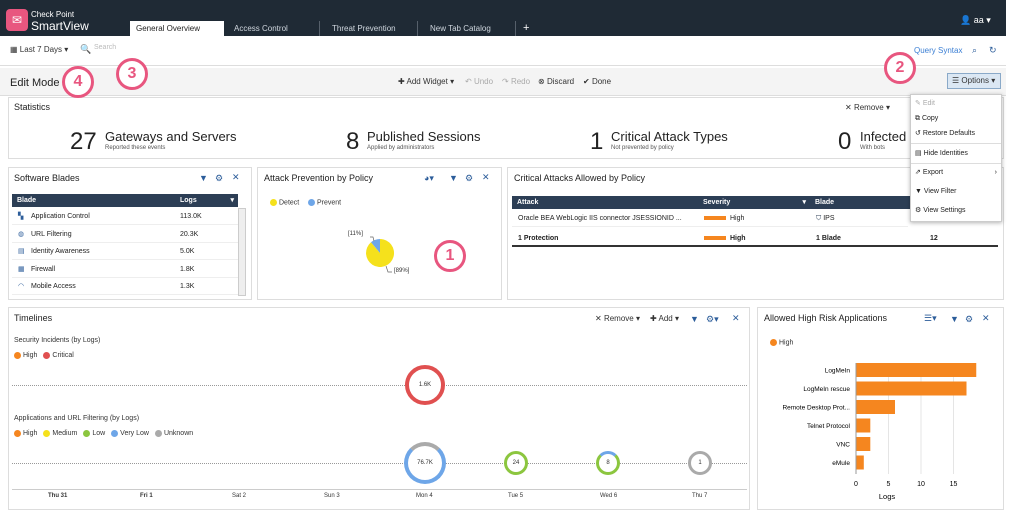 Image resolution: width=1011 pixels, height=514 pixels. I want to click on timelines-title: Timelines, so click(33, 318).